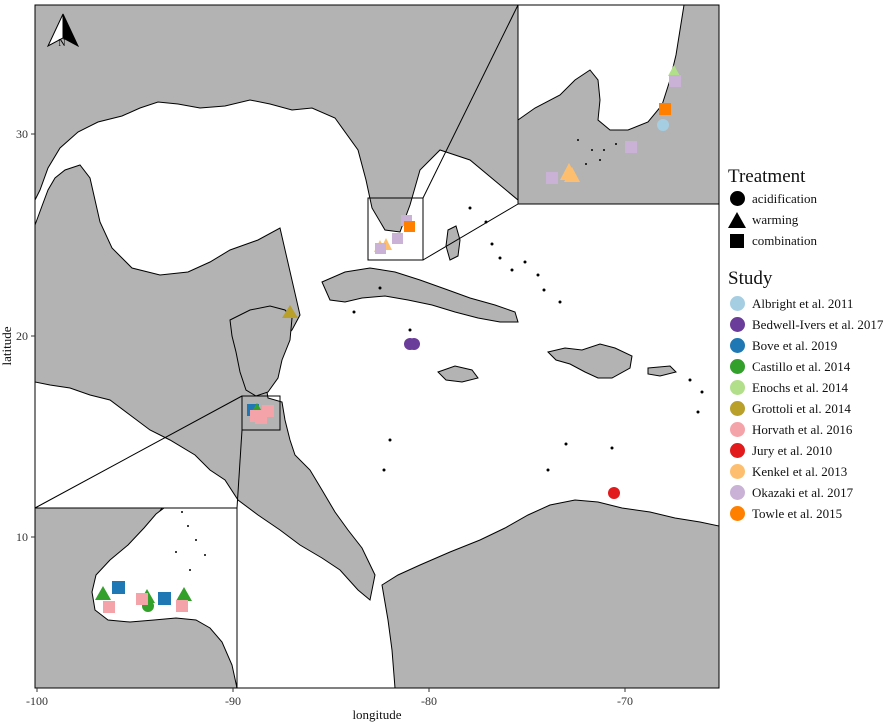  Describe the element at coordinates (775, 219) in the screenshot. I see `legend-item-label: warming` at that location.